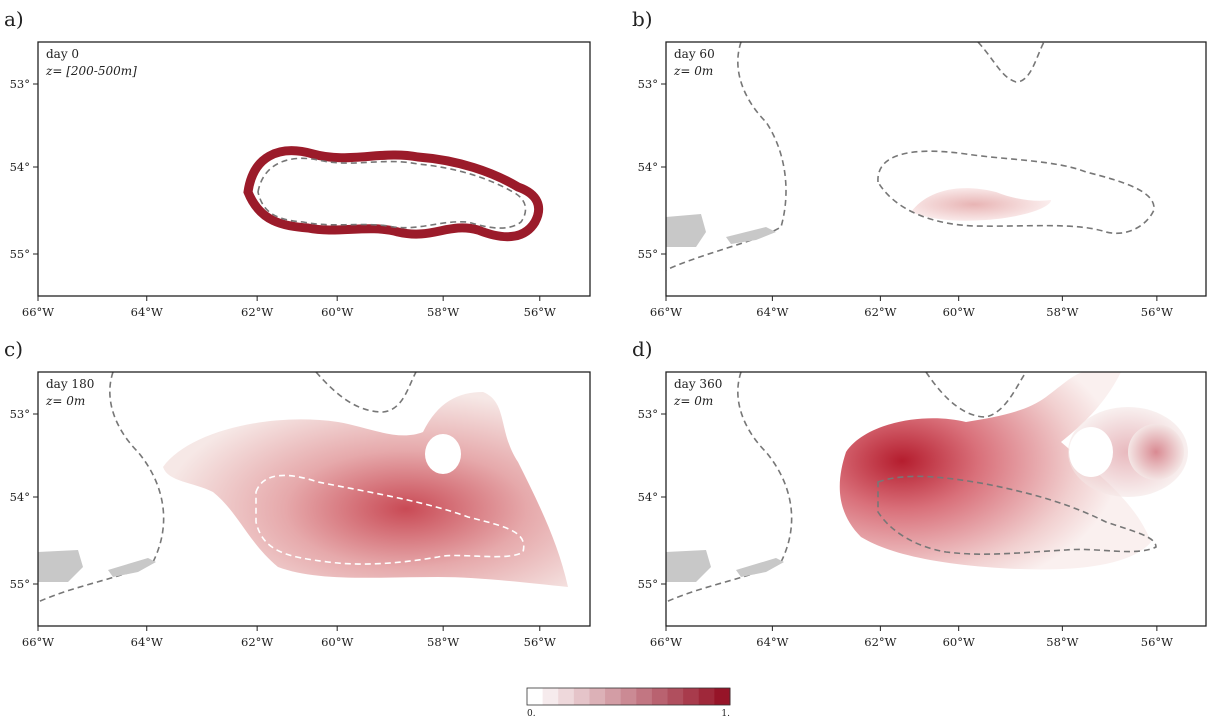 This screenshot has width=1209, height=719. I want to click on panel-letter: c), so click(13, 349).